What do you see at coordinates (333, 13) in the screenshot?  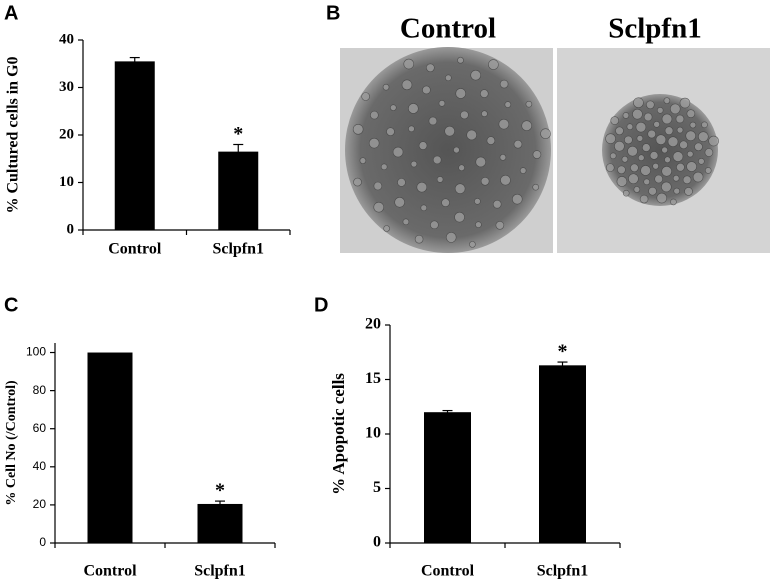 I see `panel-letter: B` at bounding box center [333, 13].